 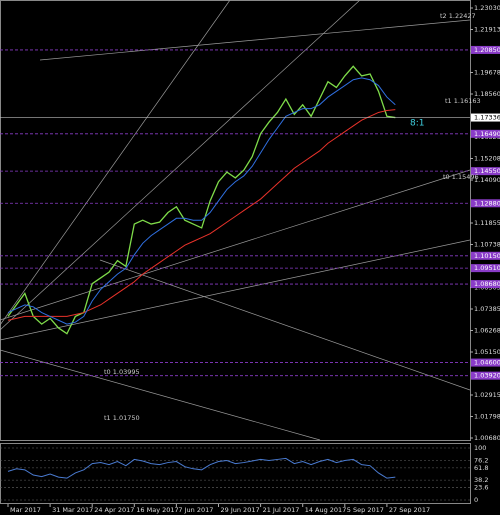 I want to click on indicator-frame, so click(x=235, y=473).